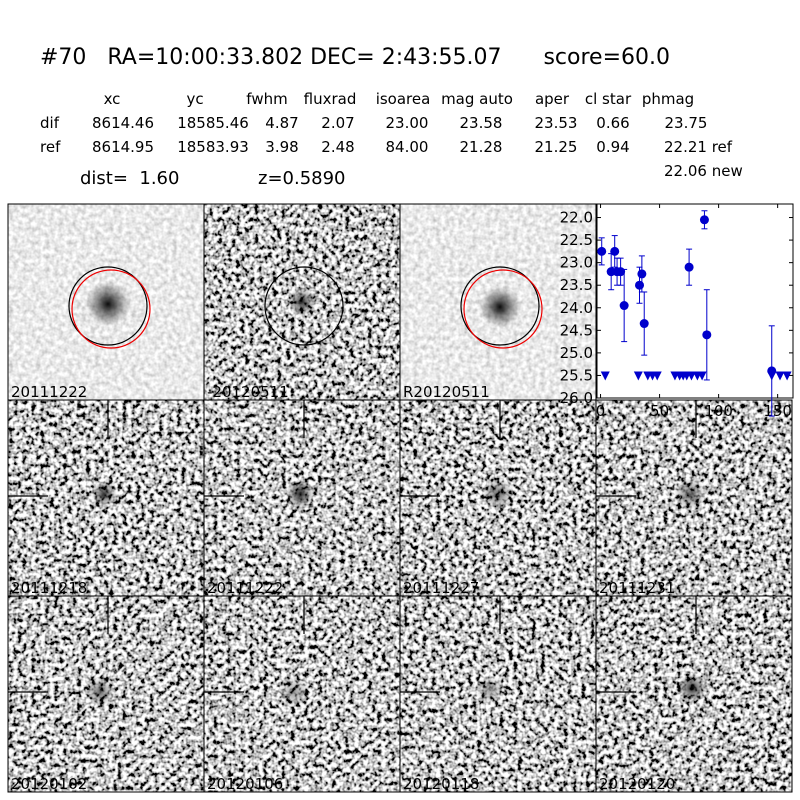 This screenshot has height=800, width=800. Describe the element at coordinates (601, 411) in the screenshot. I see `x-tick-label: 0` at that location.